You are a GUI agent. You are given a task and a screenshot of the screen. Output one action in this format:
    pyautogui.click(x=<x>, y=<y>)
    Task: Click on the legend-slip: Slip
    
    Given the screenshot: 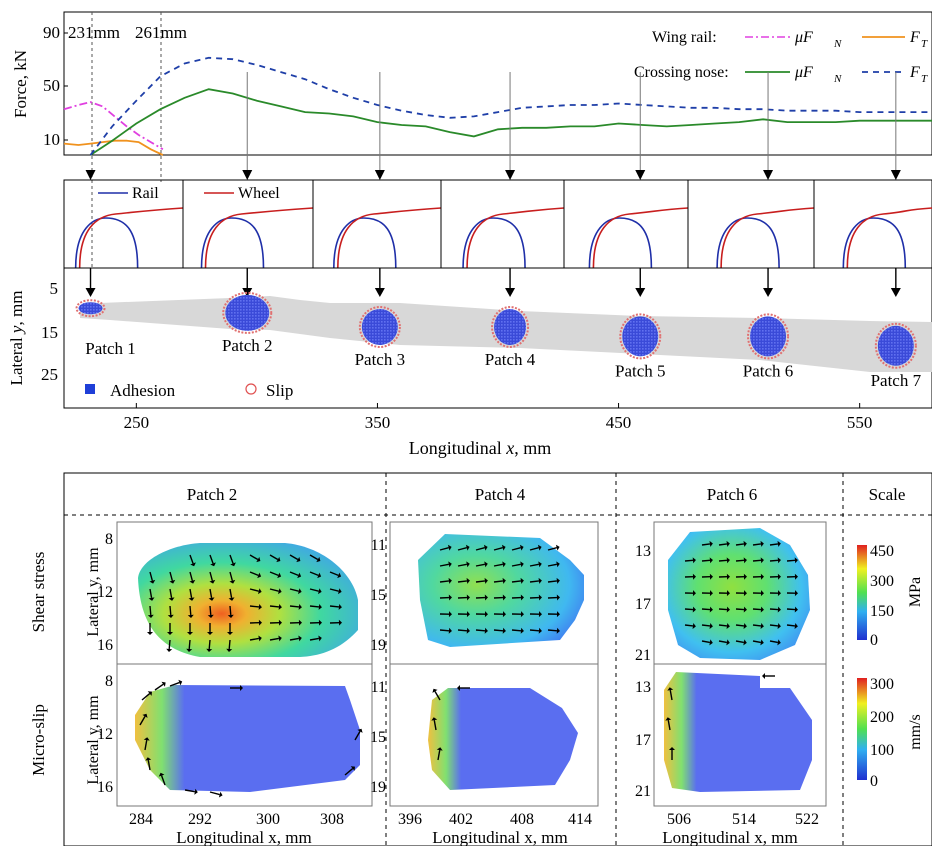 What is the action you would take?
    pyautogui.click(x=279, y=390)
    